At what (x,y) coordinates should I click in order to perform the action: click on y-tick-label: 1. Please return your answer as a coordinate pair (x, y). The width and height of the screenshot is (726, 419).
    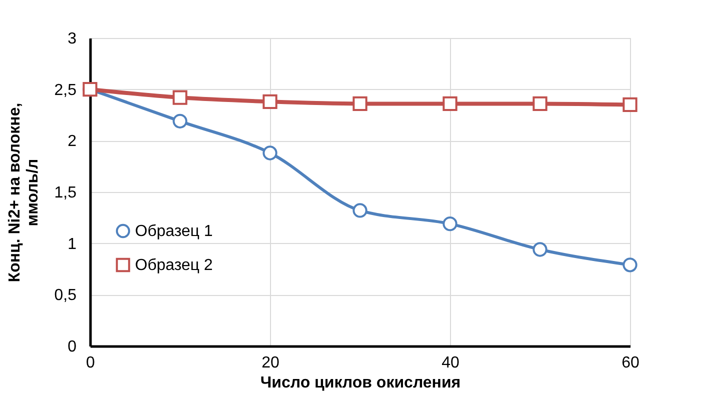
    Looking at the image, I should click on (72, 244).